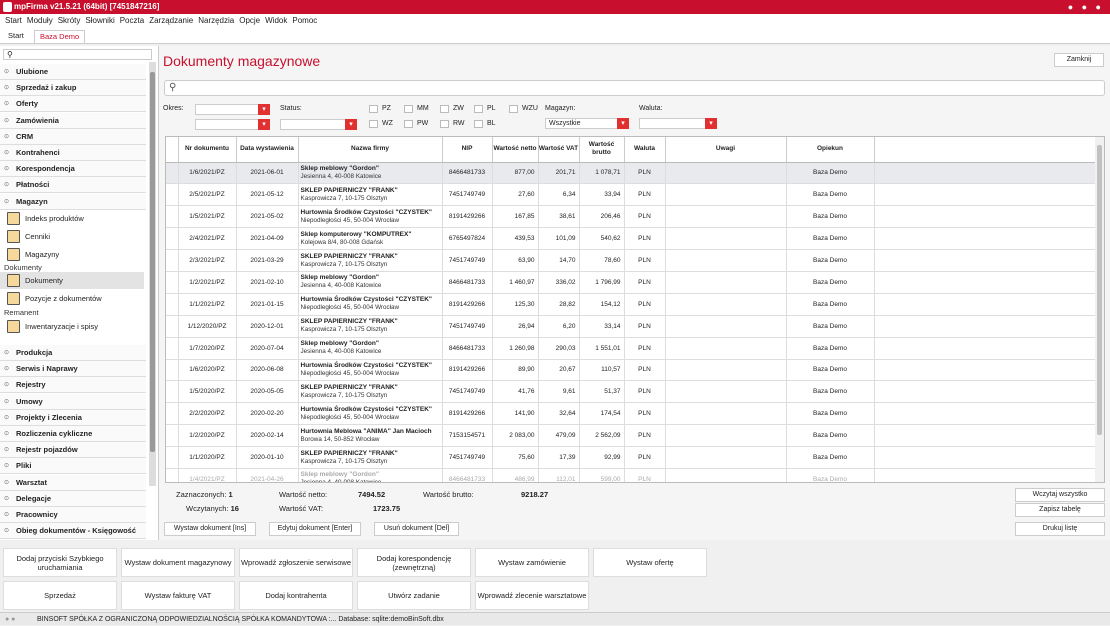 This screenshot has width=1110, height=626. Describe the element at coordinates (678, 123) in the screenshot. I see `waluta-select: ▾` at that location.